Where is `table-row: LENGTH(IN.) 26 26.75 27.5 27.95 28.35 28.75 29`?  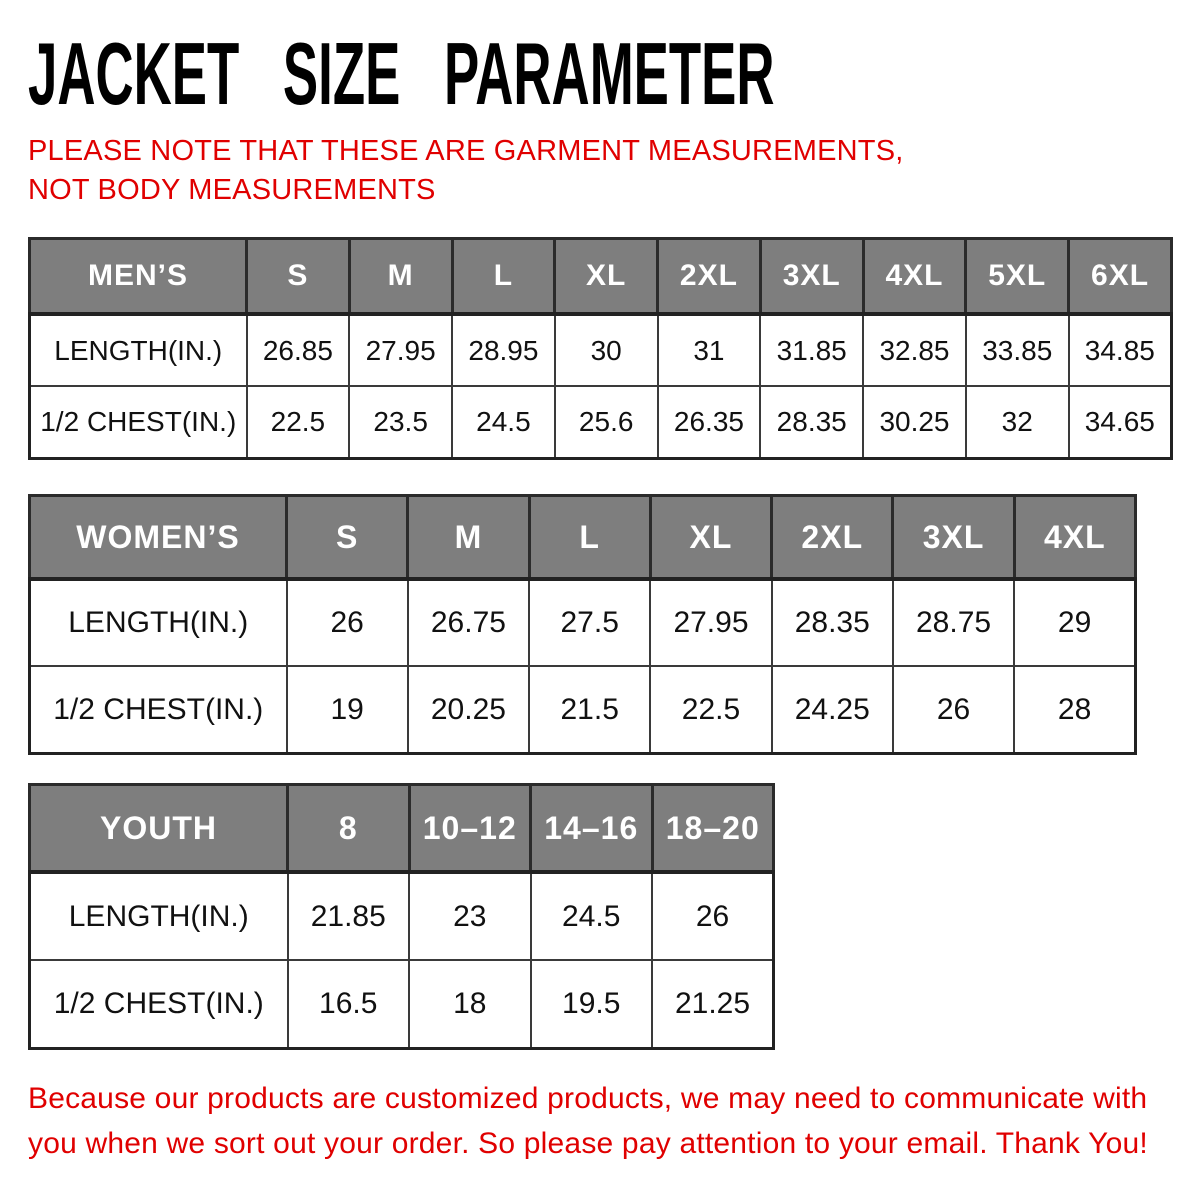 table-row: LENGTH(IN.) 26 26.75 27.5 27.95 28.35 28.75 29 is located at coordinates (582, 623).